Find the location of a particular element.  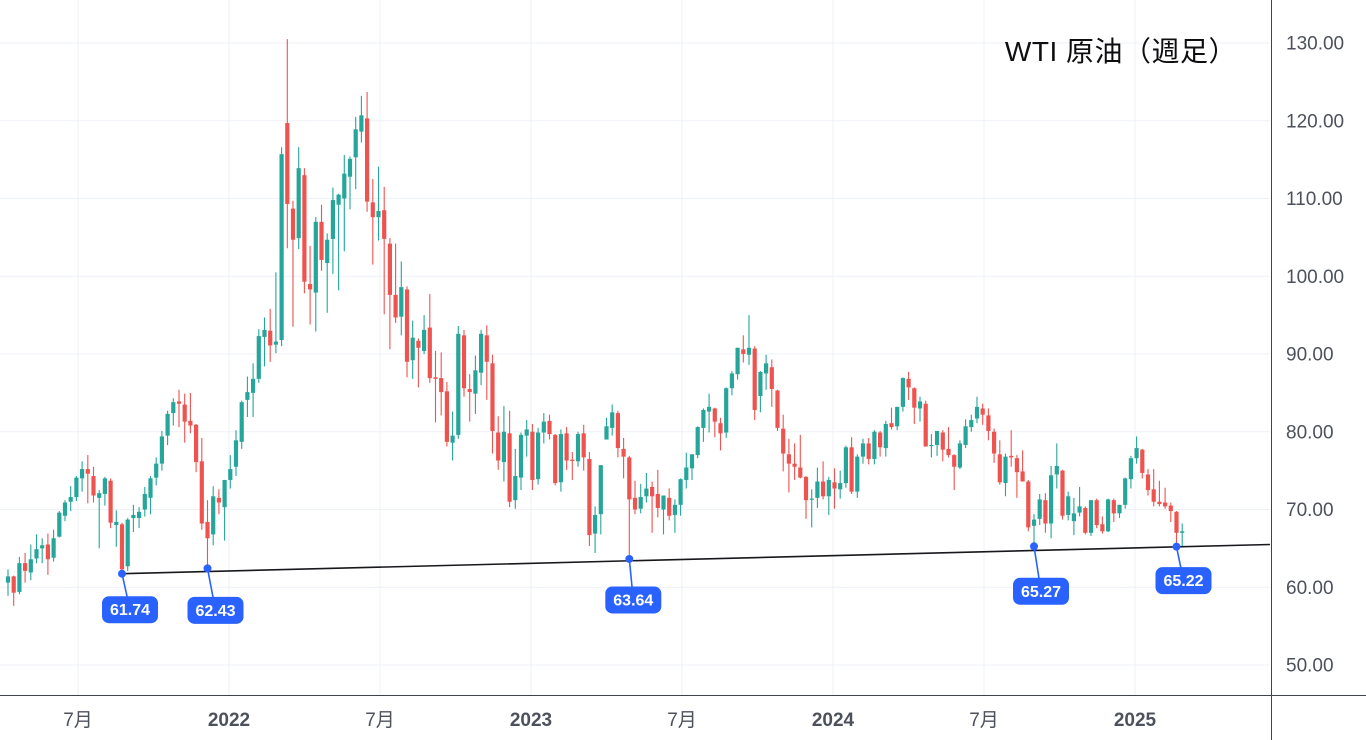

low-marker: 65.27 is located at coordinates (1041, 573).